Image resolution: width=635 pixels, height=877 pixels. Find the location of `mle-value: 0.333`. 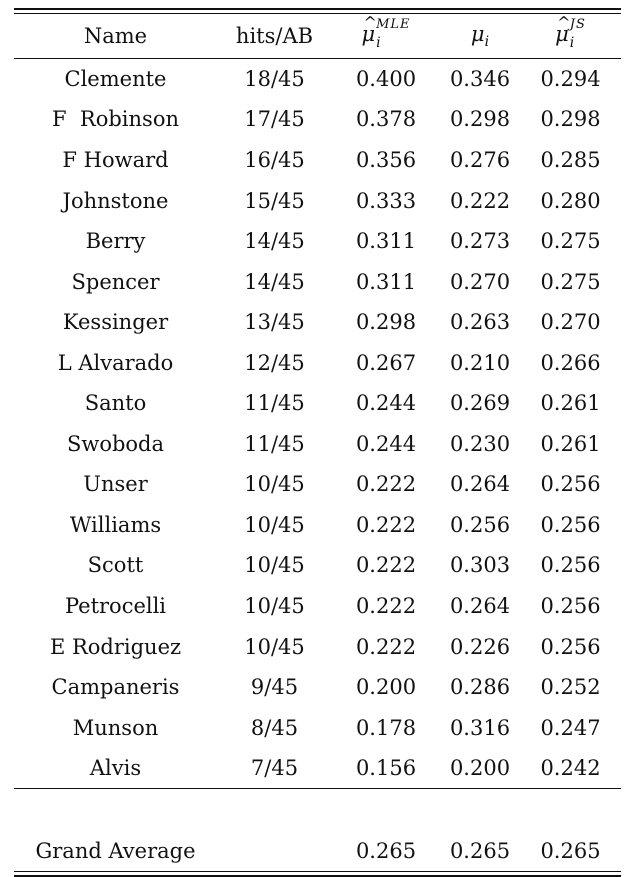

mle-value: 0.333 is located at coordinates (386, 200).